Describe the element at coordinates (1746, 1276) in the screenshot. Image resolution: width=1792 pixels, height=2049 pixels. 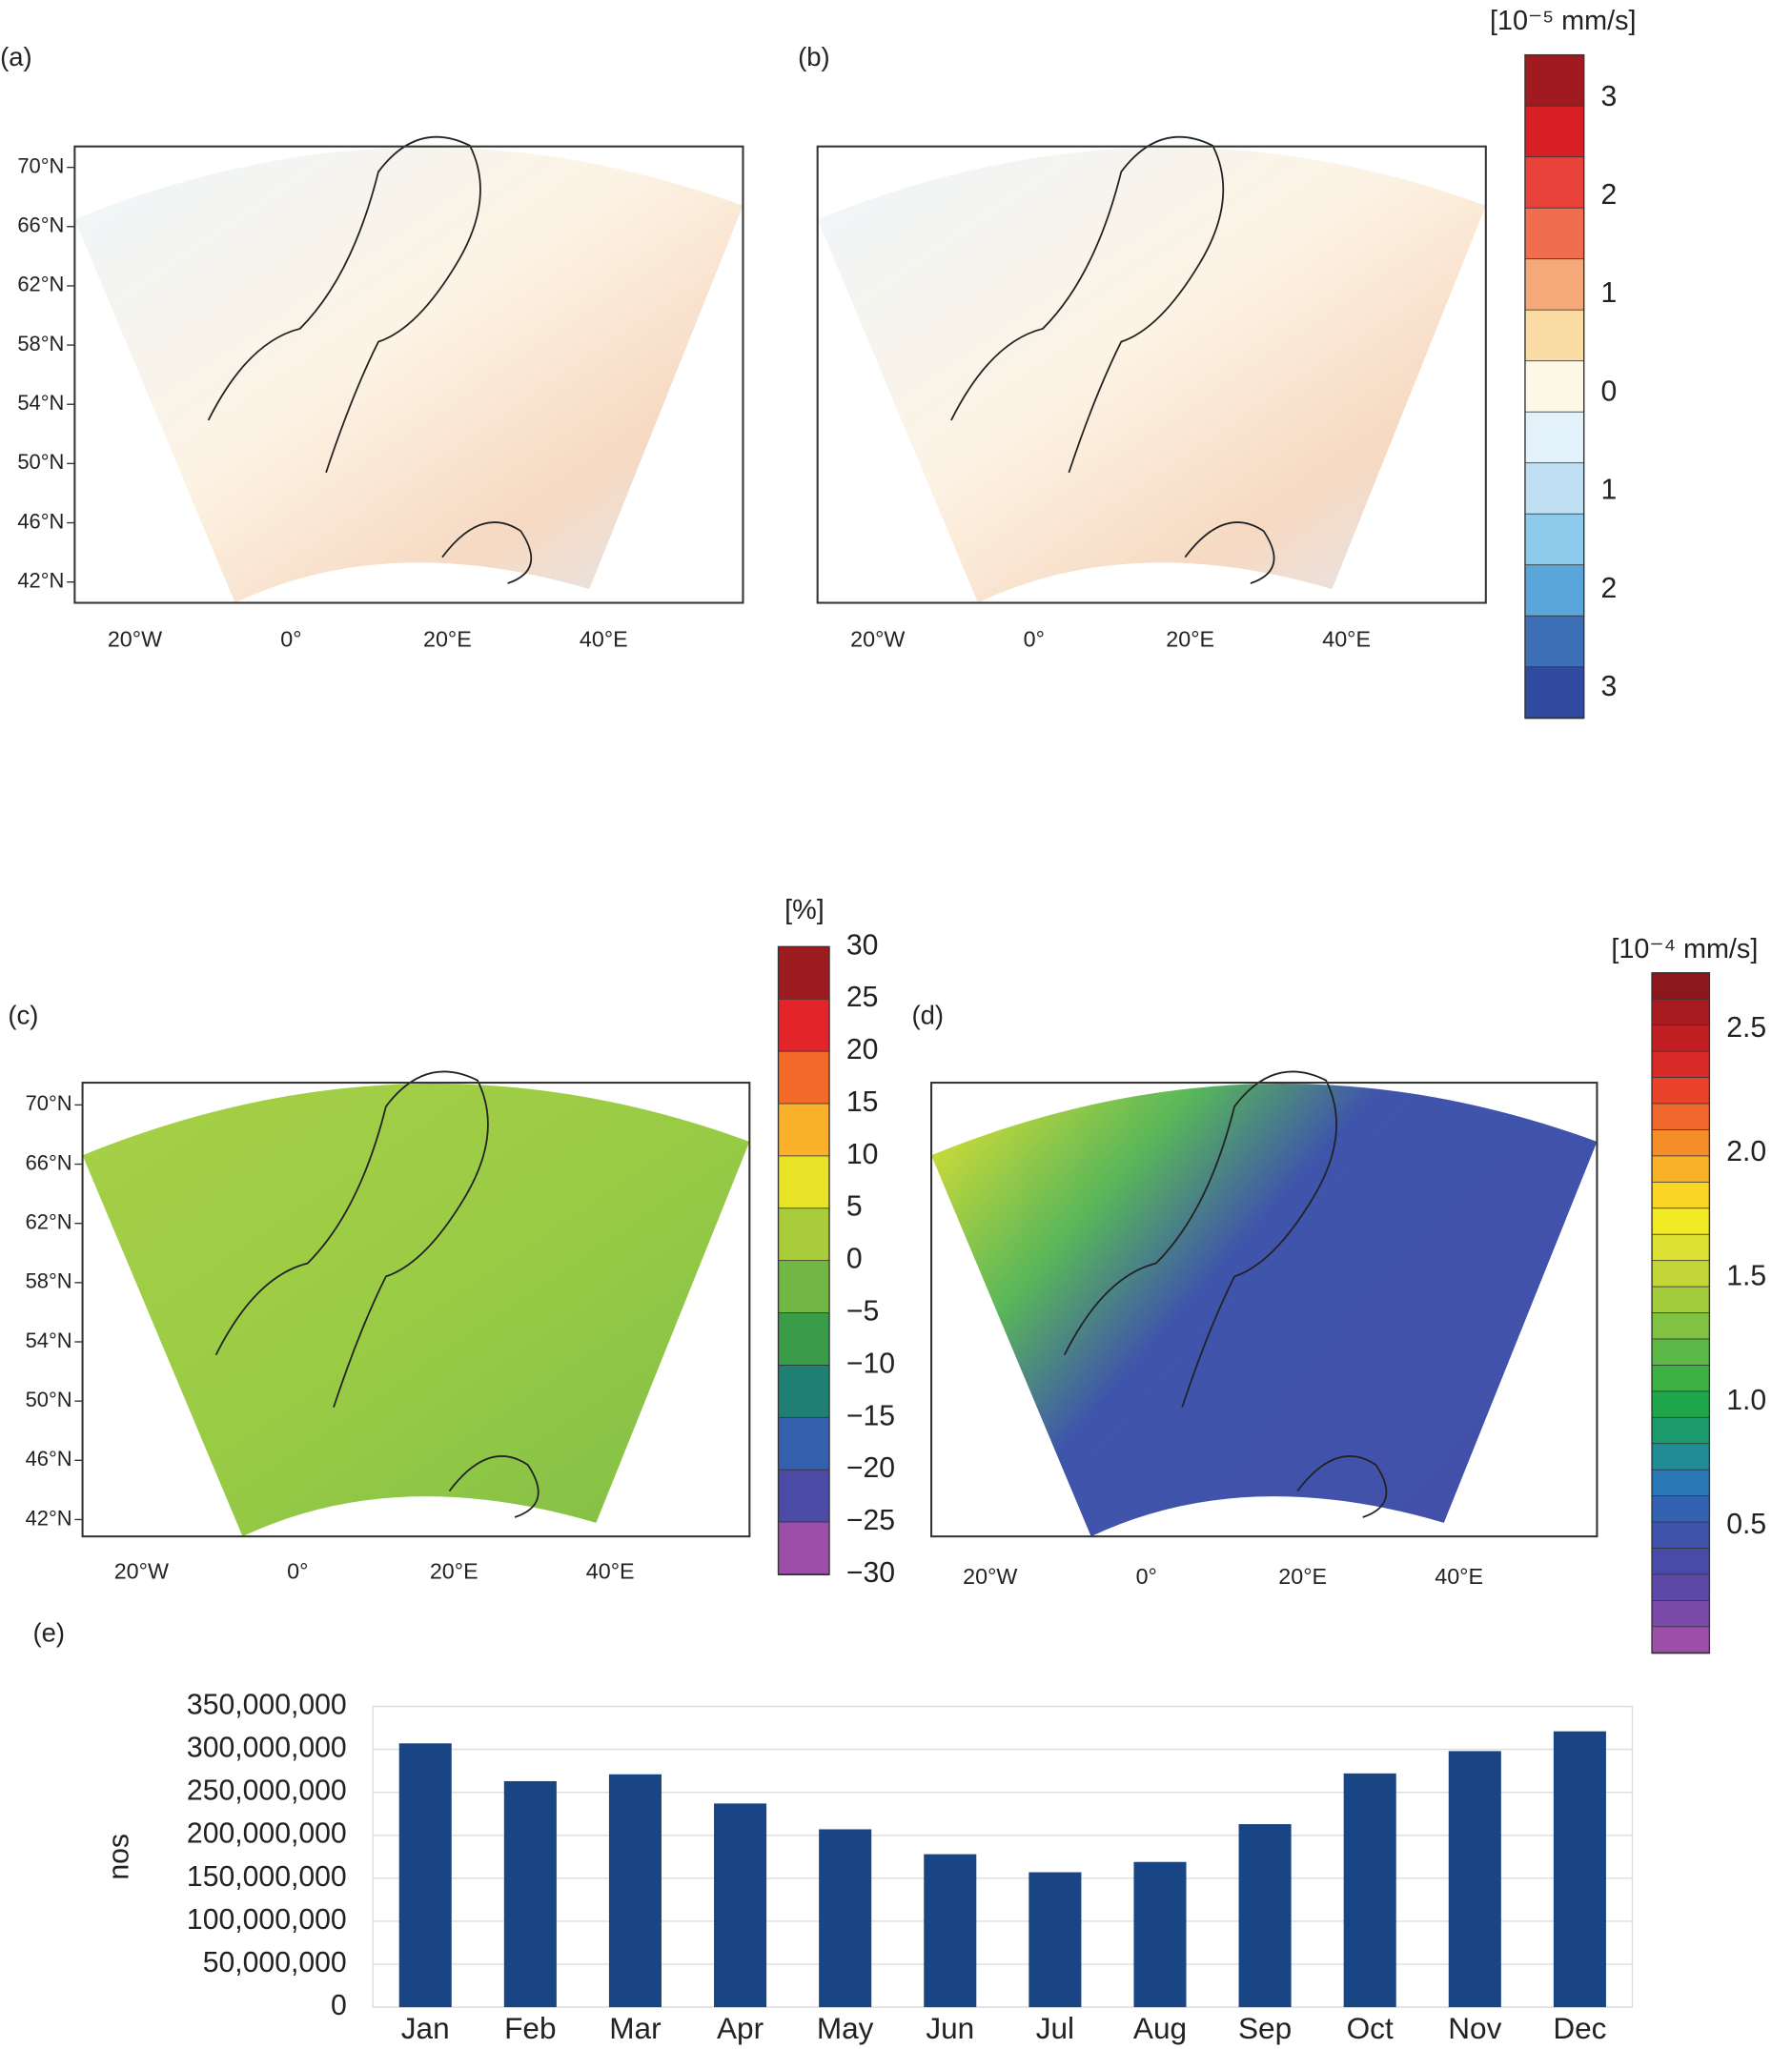
I see `colorbar-label: 1.5` at that location.